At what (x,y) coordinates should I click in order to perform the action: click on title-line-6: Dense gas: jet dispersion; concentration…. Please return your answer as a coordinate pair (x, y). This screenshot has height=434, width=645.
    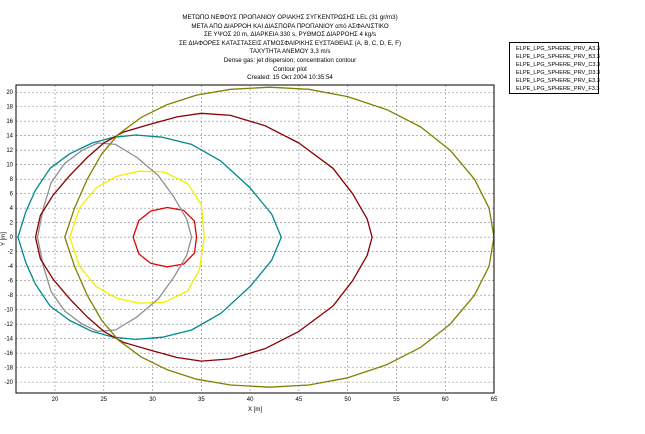
    Looking at the image, I should click on (290, 60).